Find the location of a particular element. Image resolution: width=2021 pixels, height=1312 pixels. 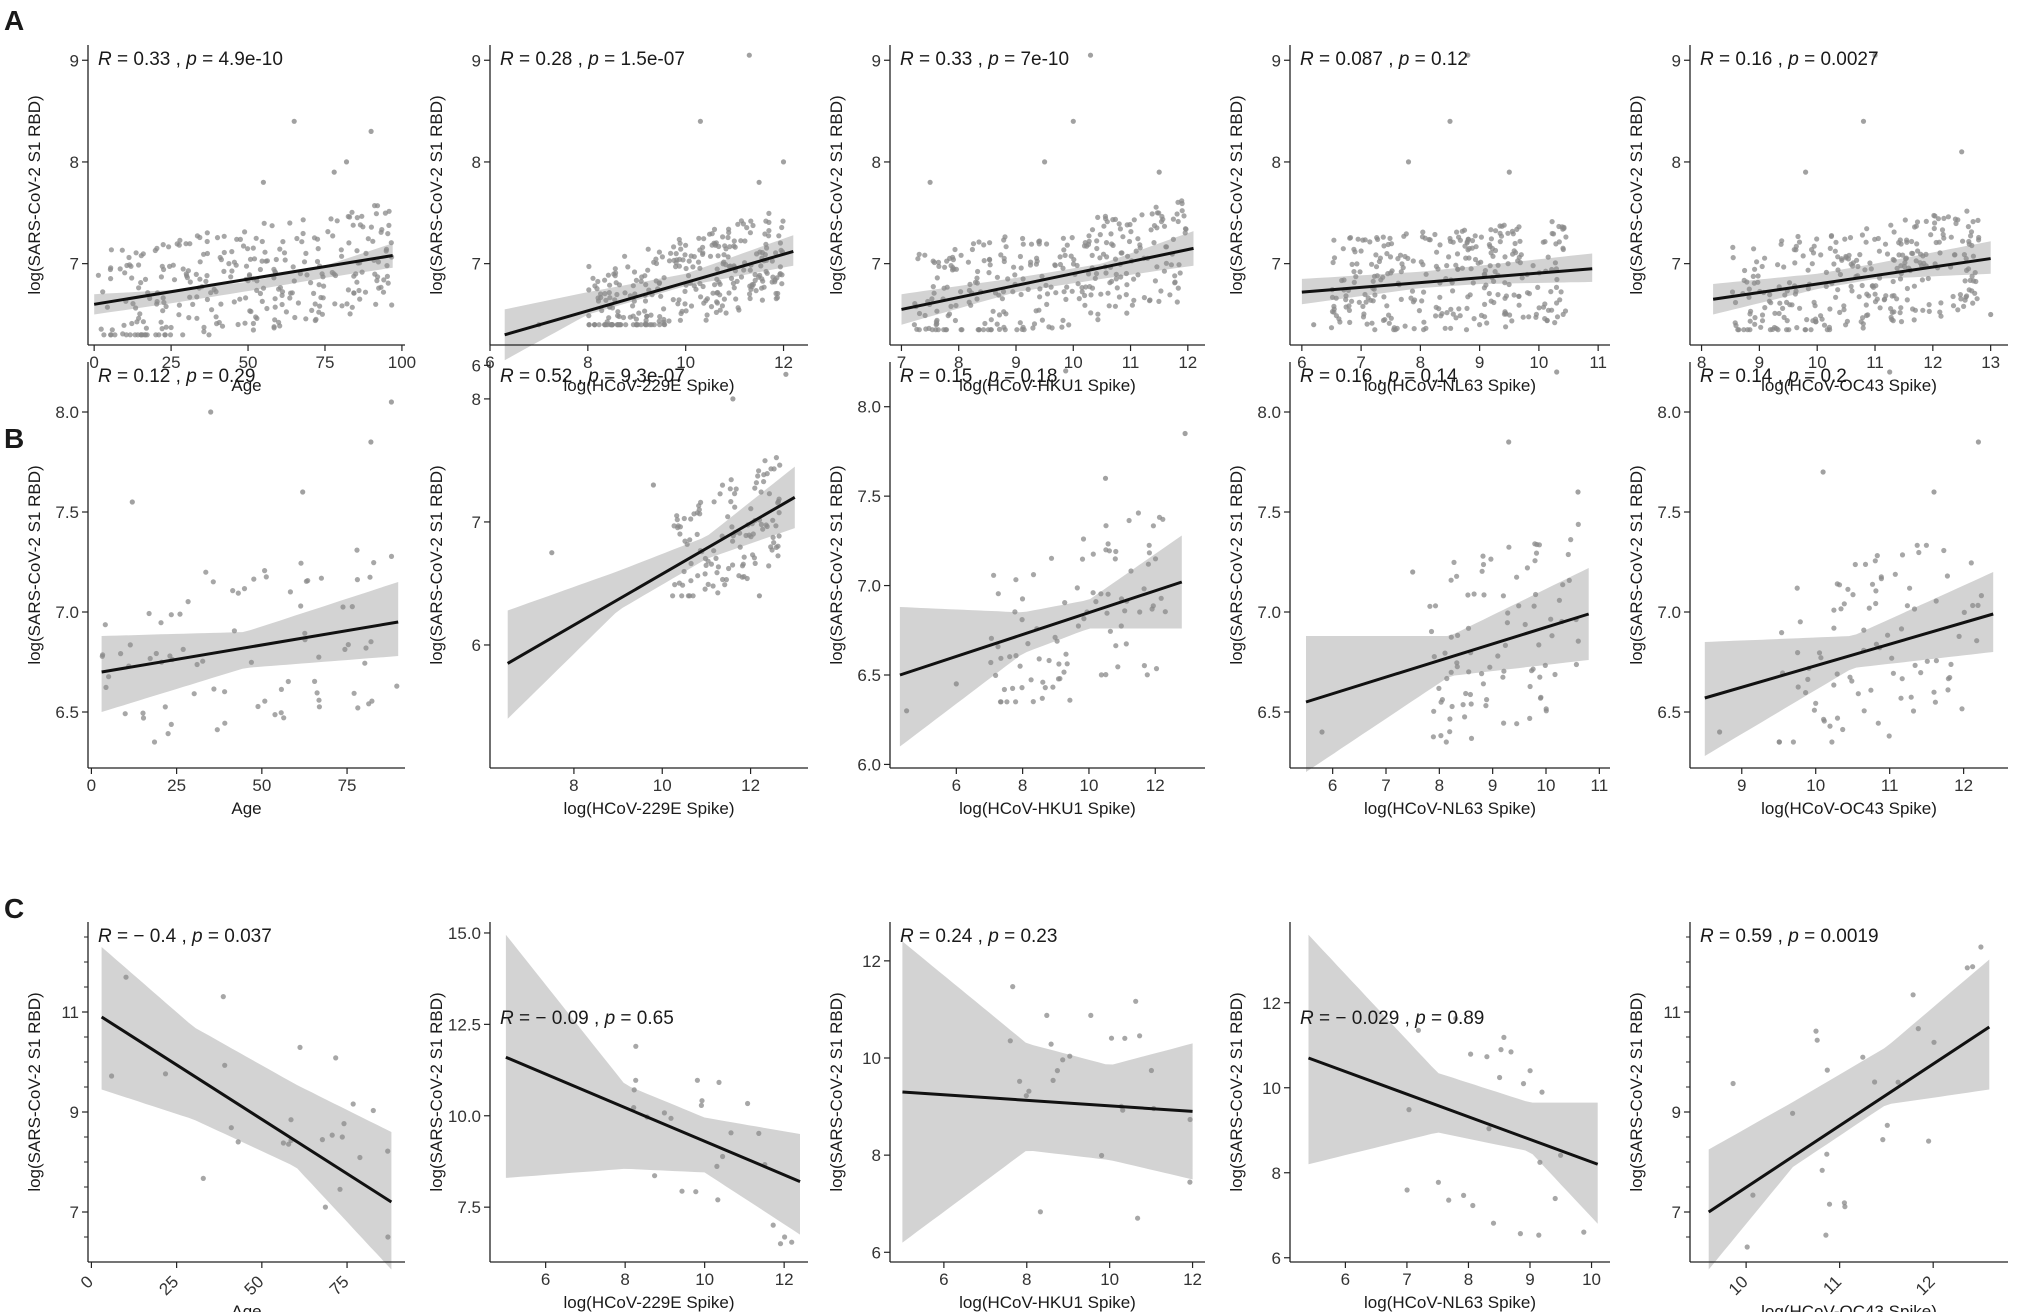

y-tick-label: 10.0 is located at coordinates (464, 1116).